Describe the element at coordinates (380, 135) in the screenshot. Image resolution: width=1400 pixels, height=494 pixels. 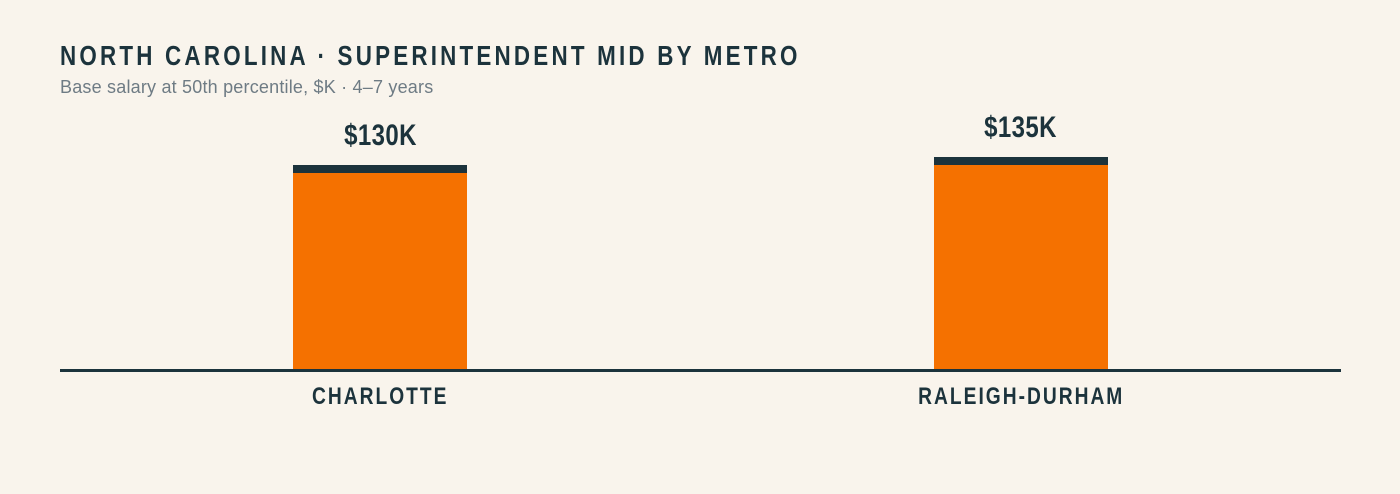
I see `bar-value-label-charlotte: $130K` at that location.